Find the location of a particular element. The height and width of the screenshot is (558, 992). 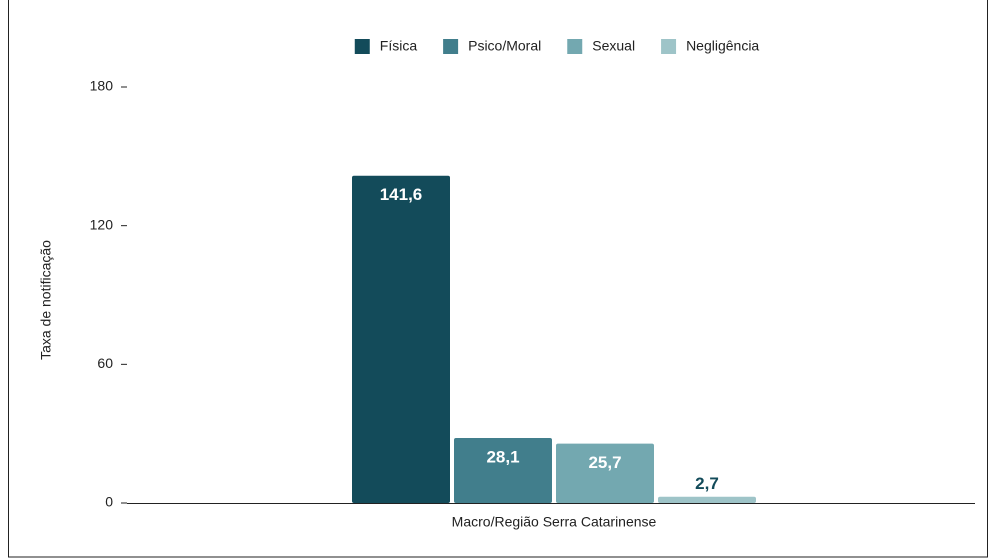

value-label: 141,6 is located at coordinates (401, 194).